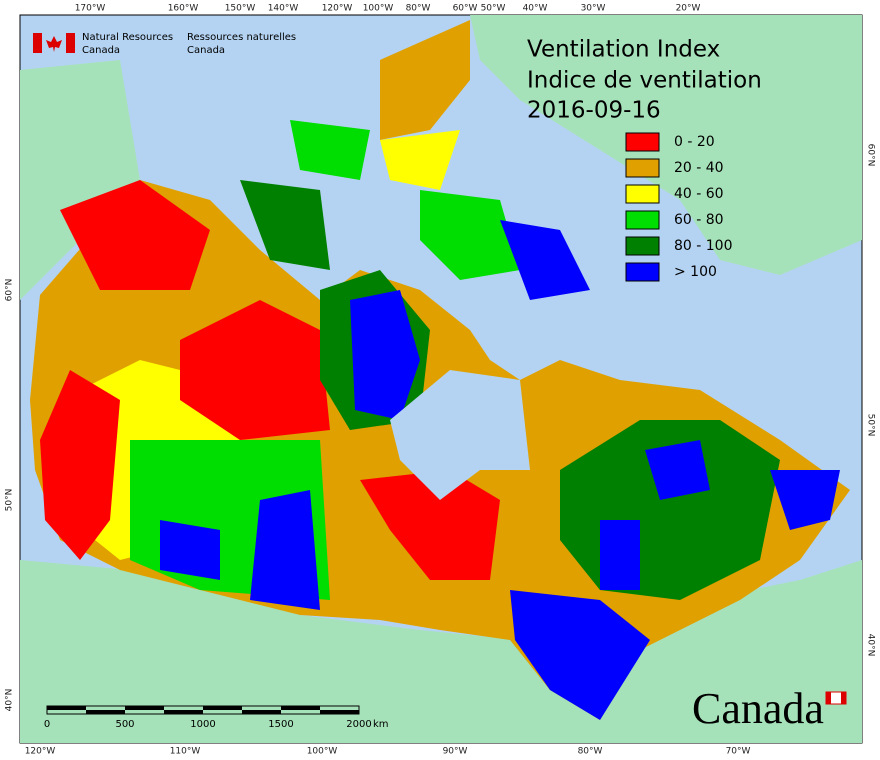  I want to click on longitude-label: 40°W, so click(535, 9).